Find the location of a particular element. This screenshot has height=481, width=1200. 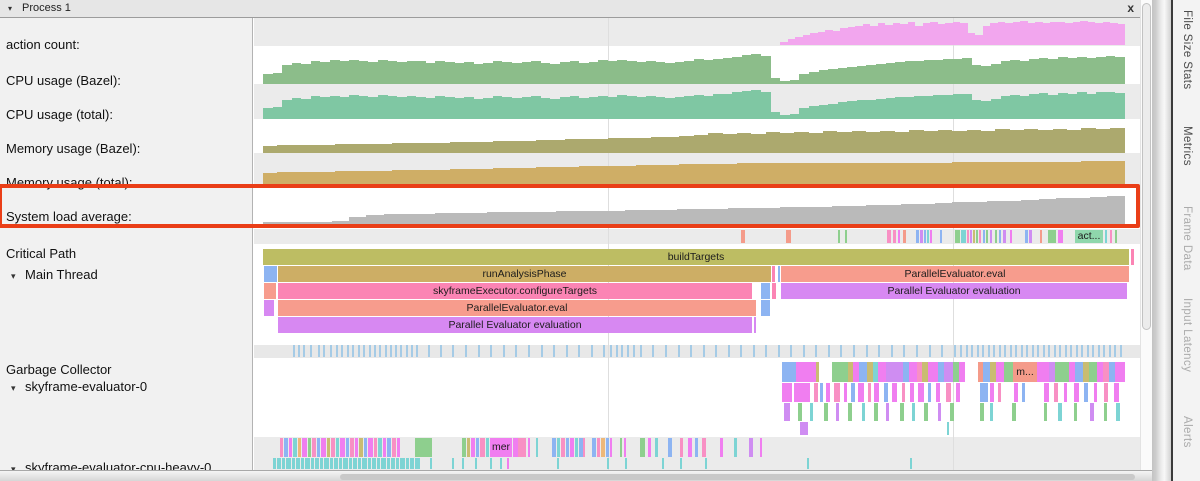

vertical-scrollbar-thumb is located at coordinates (1146, 166).